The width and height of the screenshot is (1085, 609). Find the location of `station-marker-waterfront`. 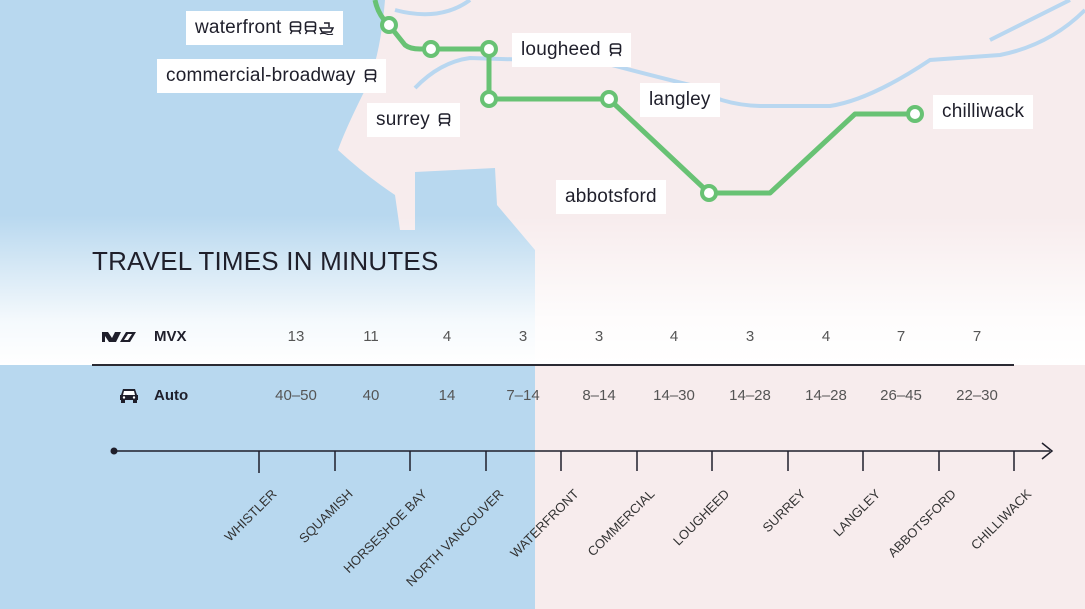

station-marker-waterfront is located at coordinates (389, 25).